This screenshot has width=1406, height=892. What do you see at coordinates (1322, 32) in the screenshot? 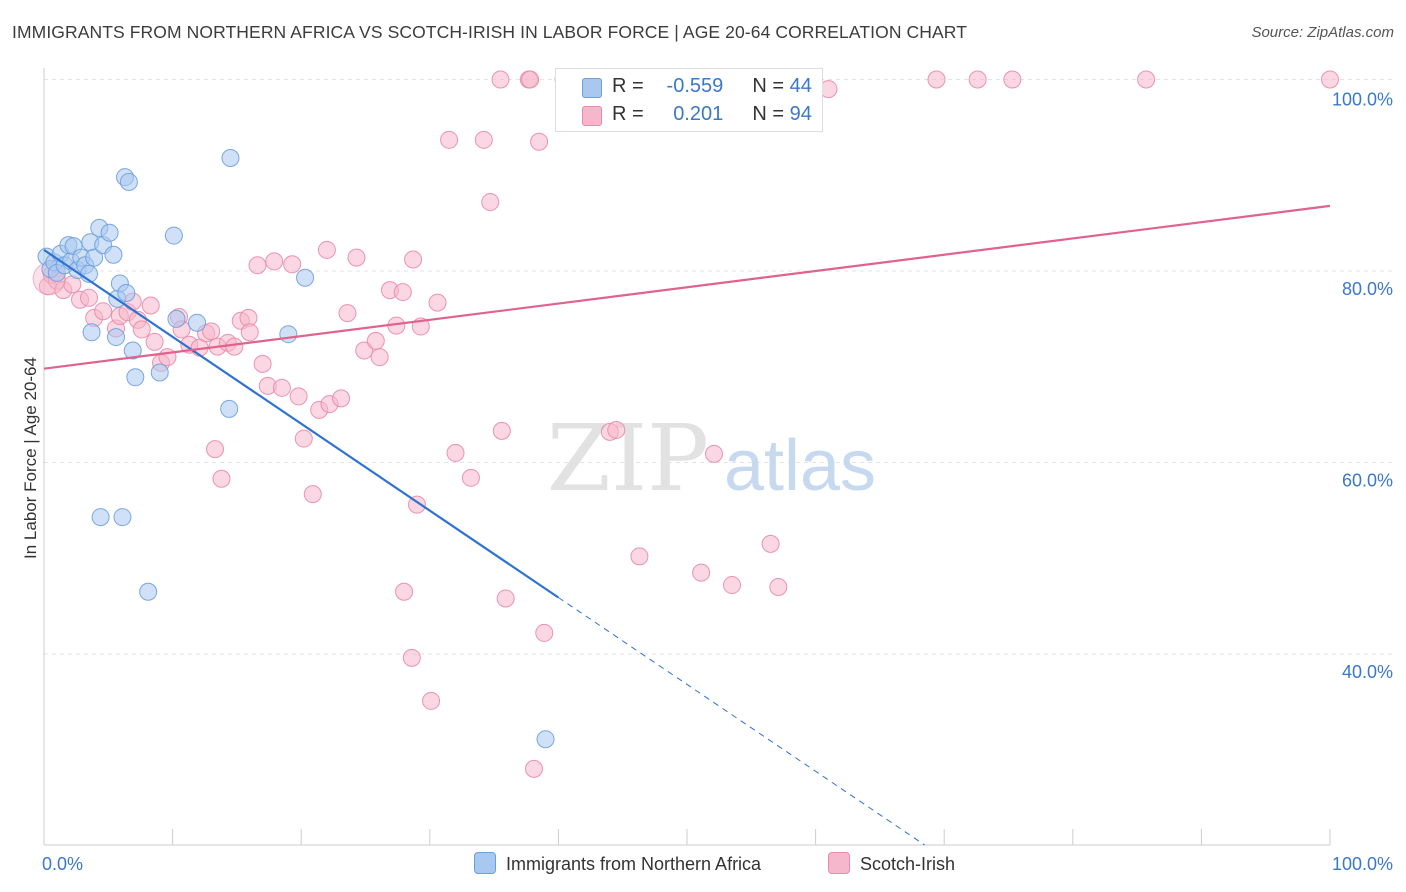
I see `source-credit: Source: ZipAtlas.com` at bounding box center [1322, 32].